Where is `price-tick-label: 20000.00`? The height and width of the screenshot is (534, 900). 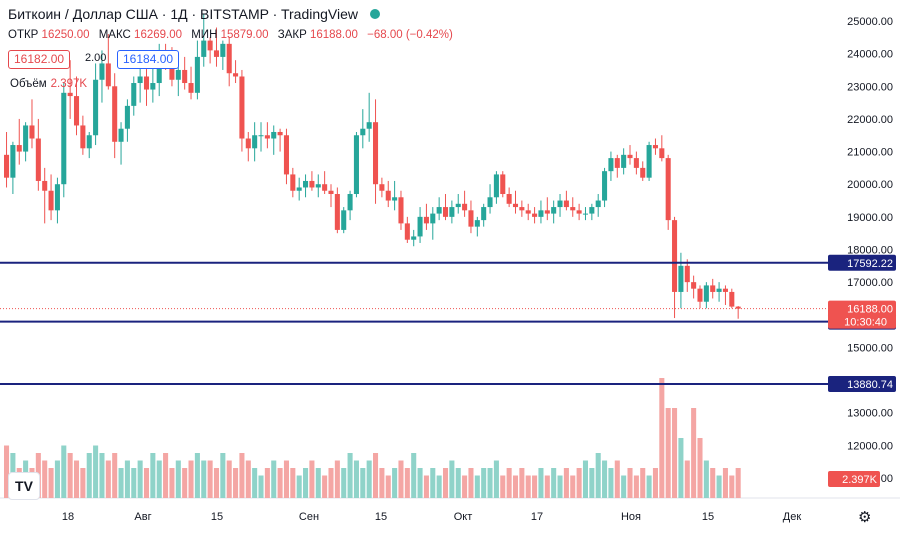
price-tick-label: 20000.00 is located at coordinates (870, 185).